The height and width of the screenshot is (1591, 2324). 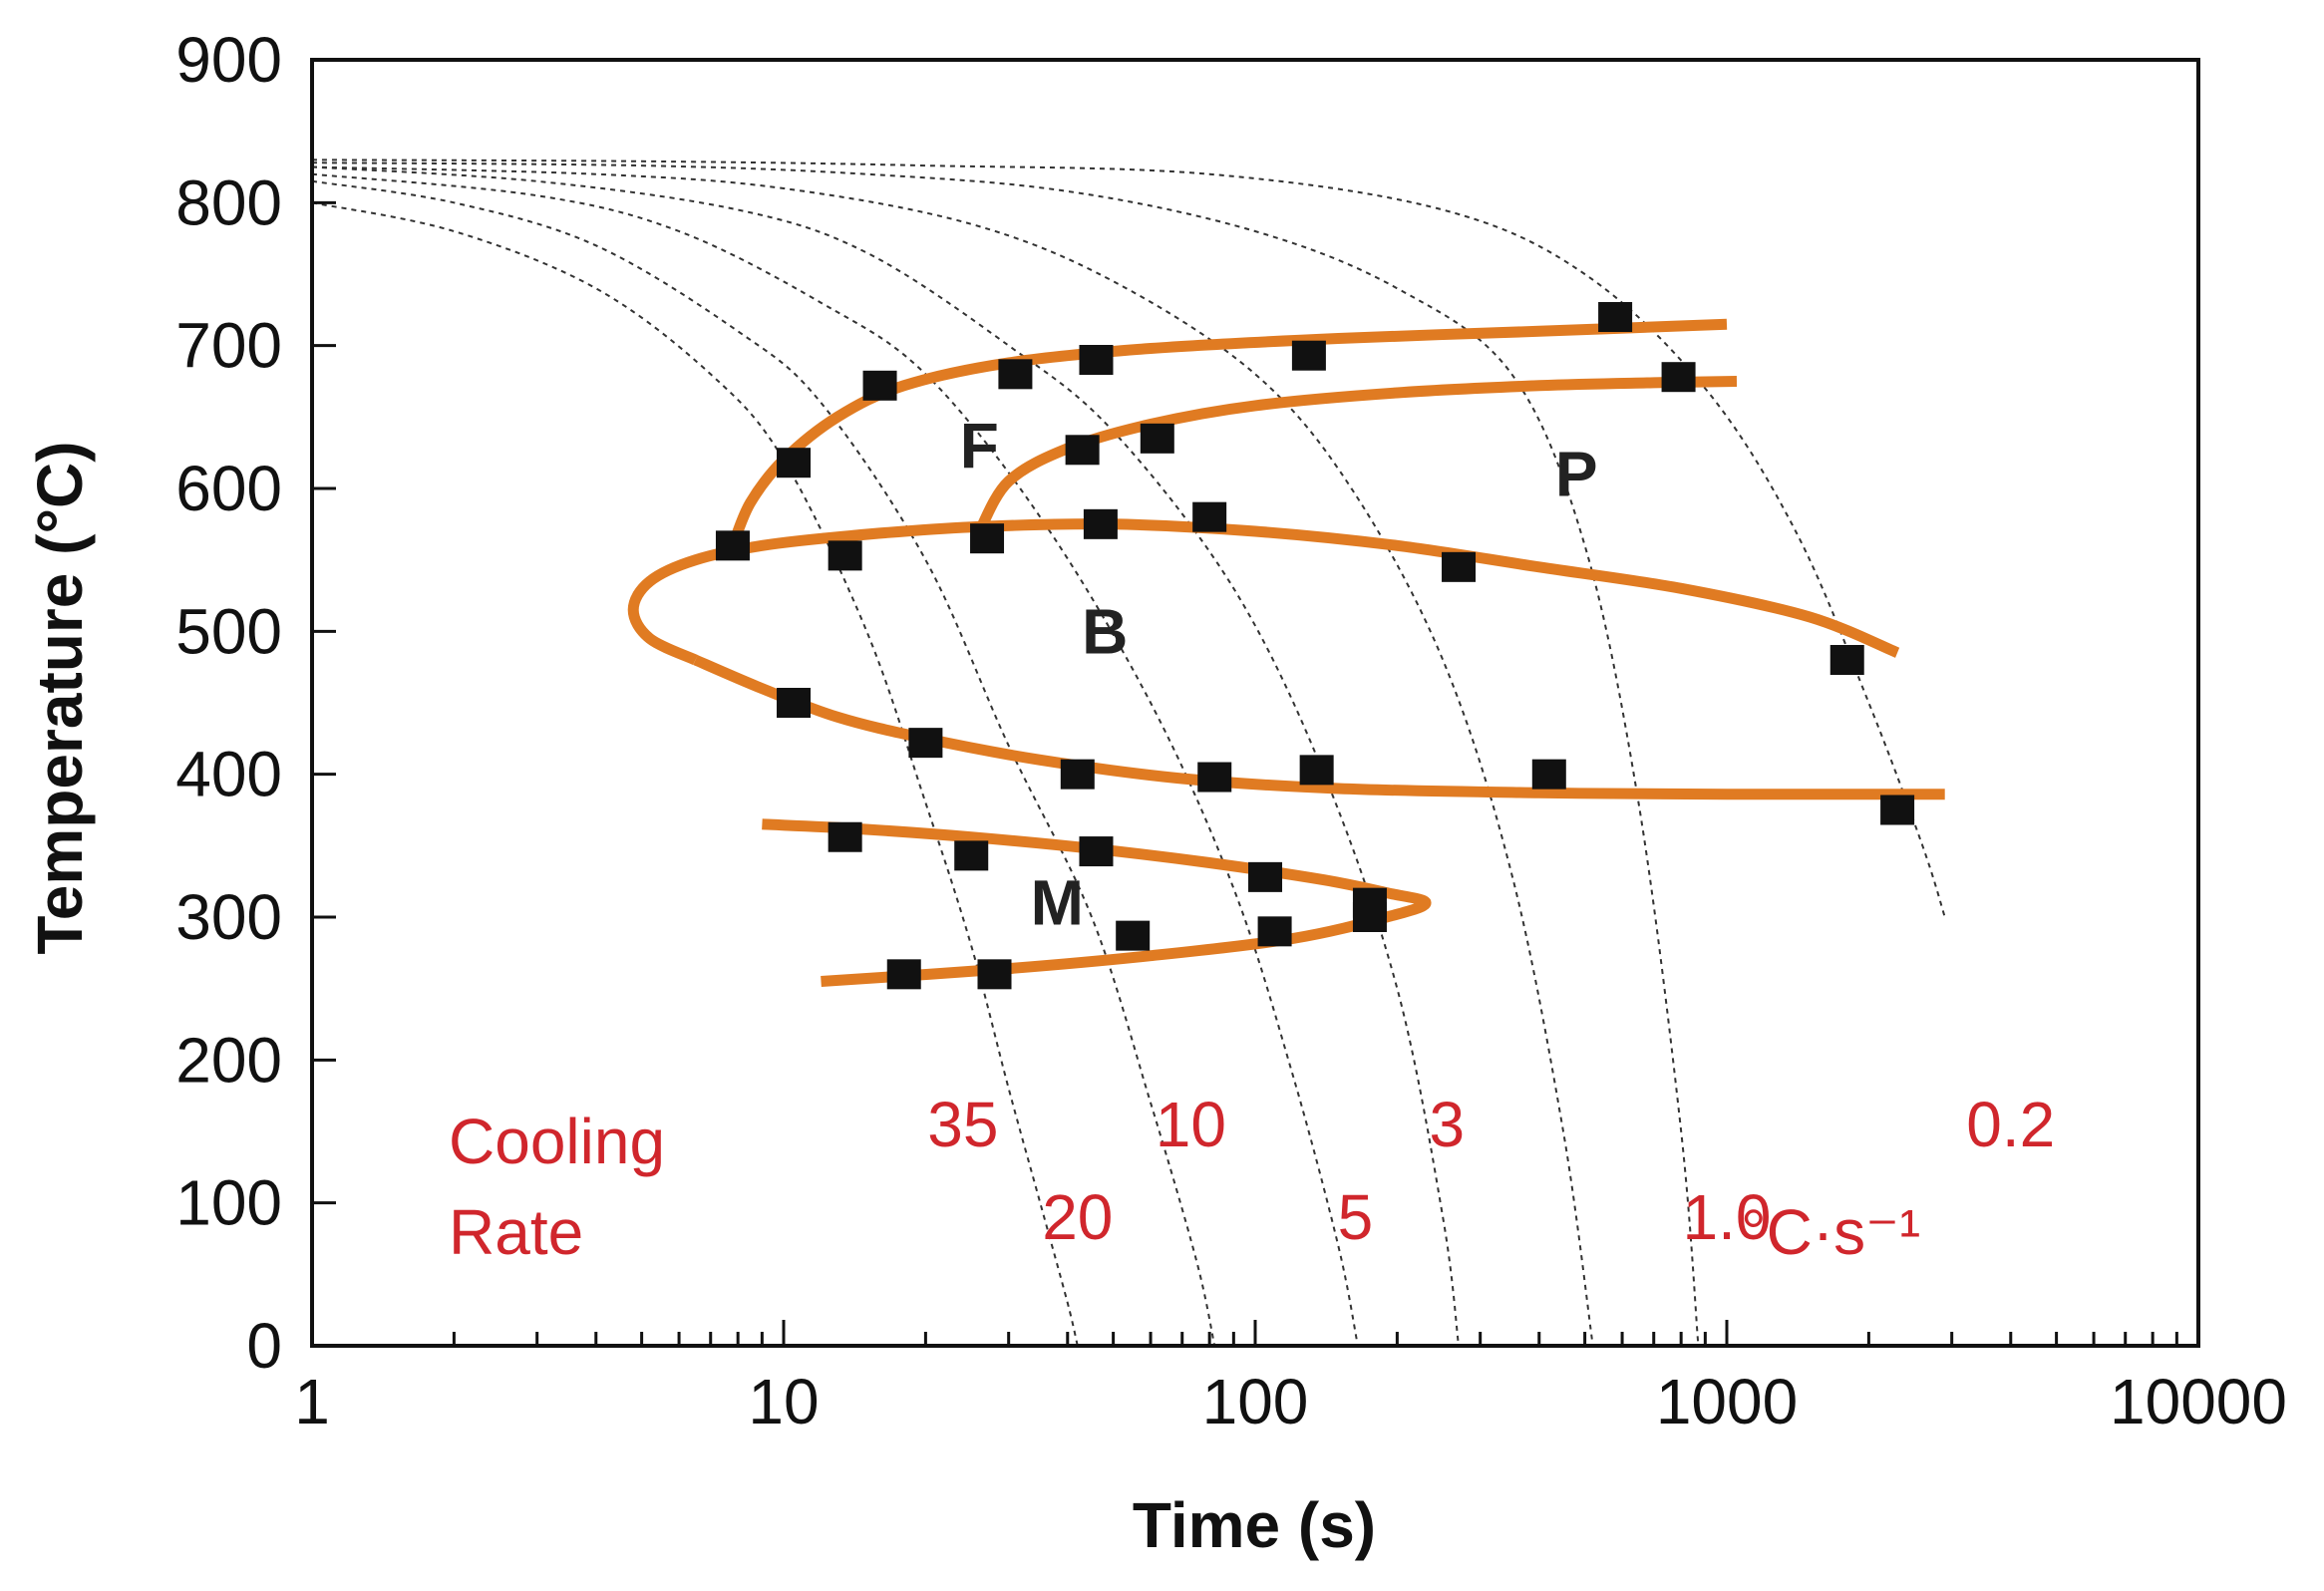 What do you see at coordinates (228, 1060) in the screenshot?
I see `y-tick-label: 200` at bounding box center [228, 1060].